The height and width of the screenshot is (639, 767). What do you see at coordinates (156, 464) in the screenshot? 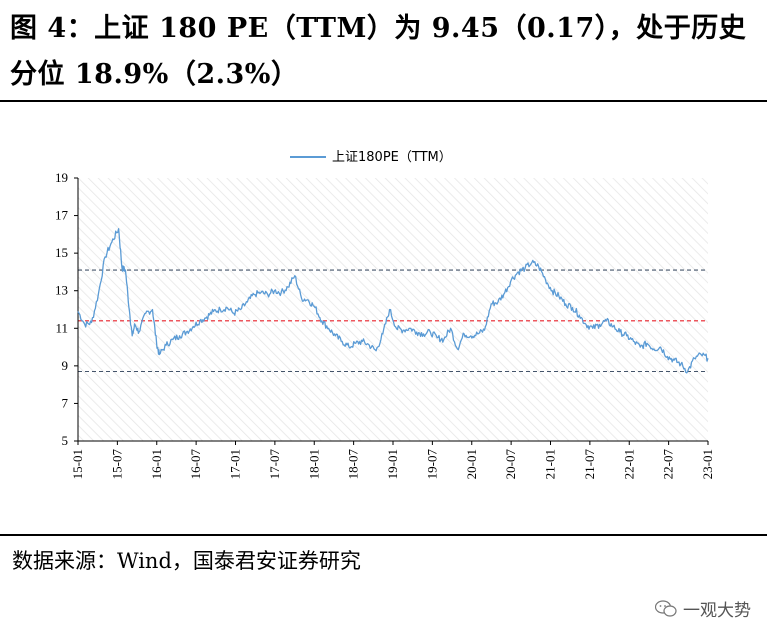
I see `x-tick-label: 16-01` at bounding box center [156, 464].